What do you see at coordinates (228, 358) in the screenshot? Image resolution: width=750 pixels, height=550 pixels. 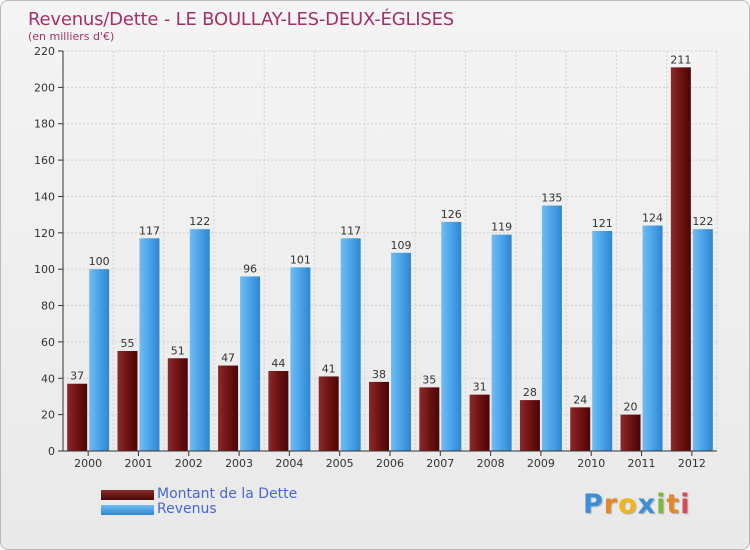 I see `data-label: 47` at bounding box center [228, 358].